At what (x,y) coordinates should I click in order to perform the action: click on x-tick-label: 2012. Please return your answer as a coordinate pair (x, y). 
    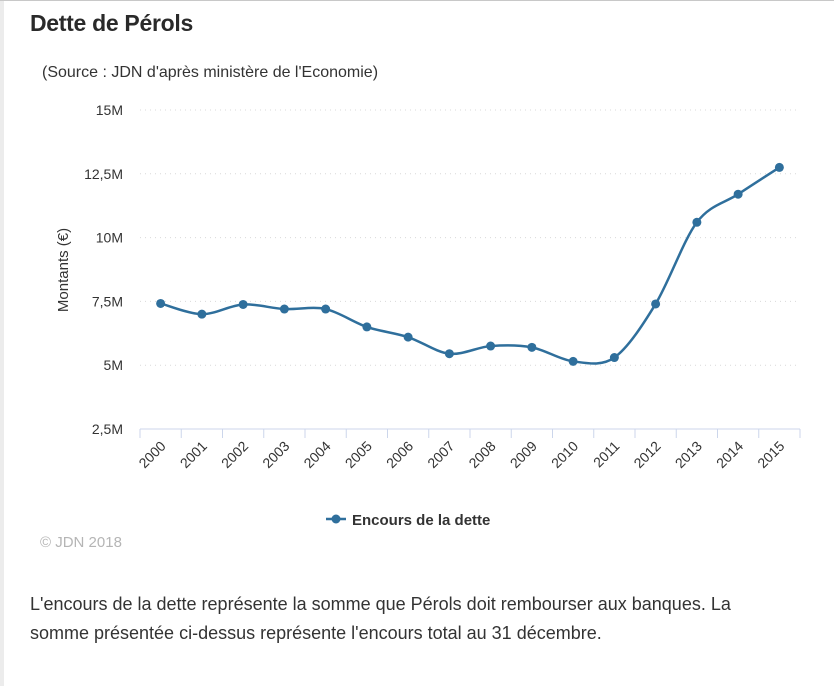
    Looking at the image, I should click on (646, 454).